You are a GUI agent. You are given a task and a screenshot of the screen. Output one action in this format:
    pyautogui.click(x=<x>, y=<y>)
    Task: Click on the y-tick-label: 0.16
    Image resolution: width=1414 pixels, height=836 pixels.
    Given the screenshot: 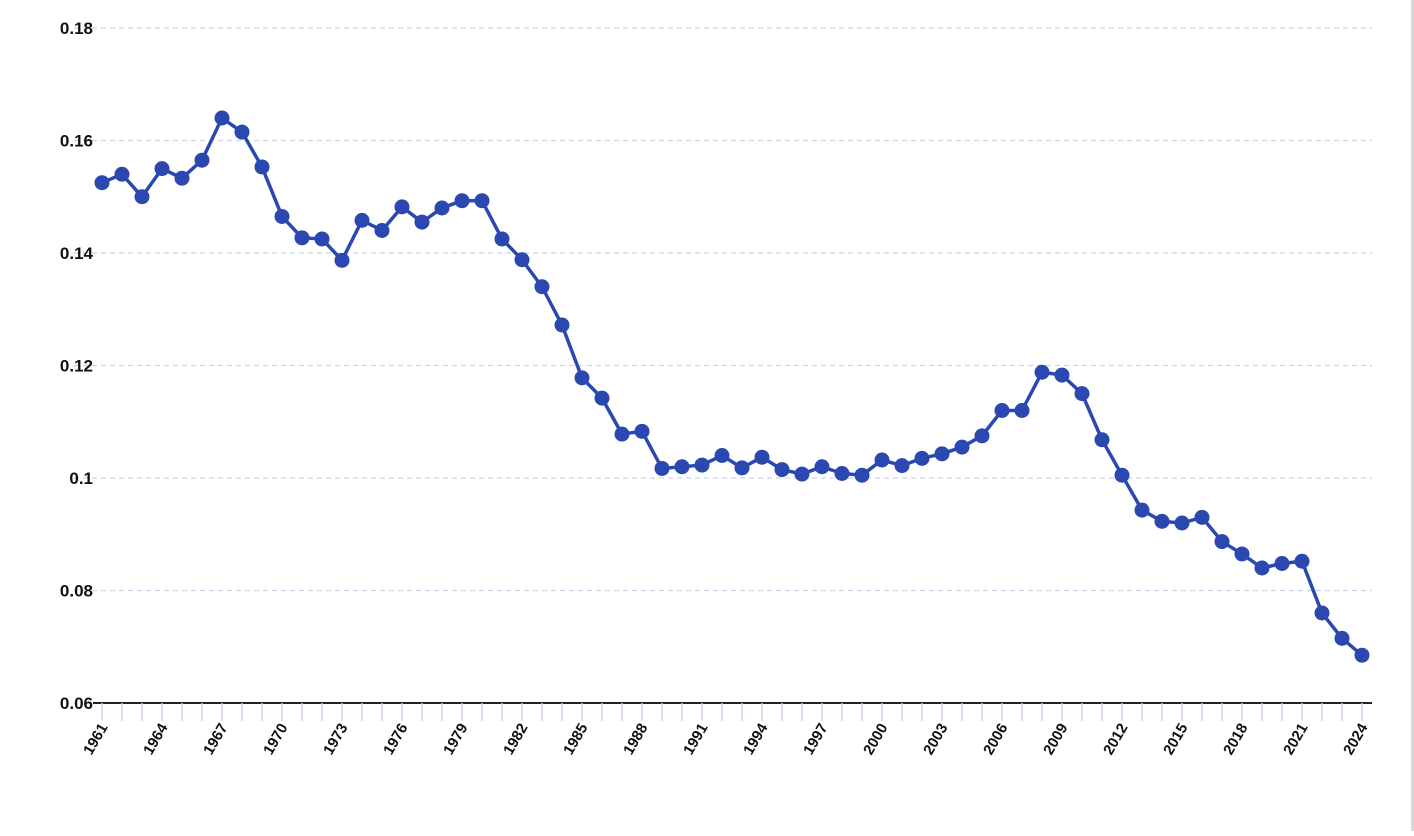 What is the action you would take?
    pyautogui.click(x=76, y=141)
    